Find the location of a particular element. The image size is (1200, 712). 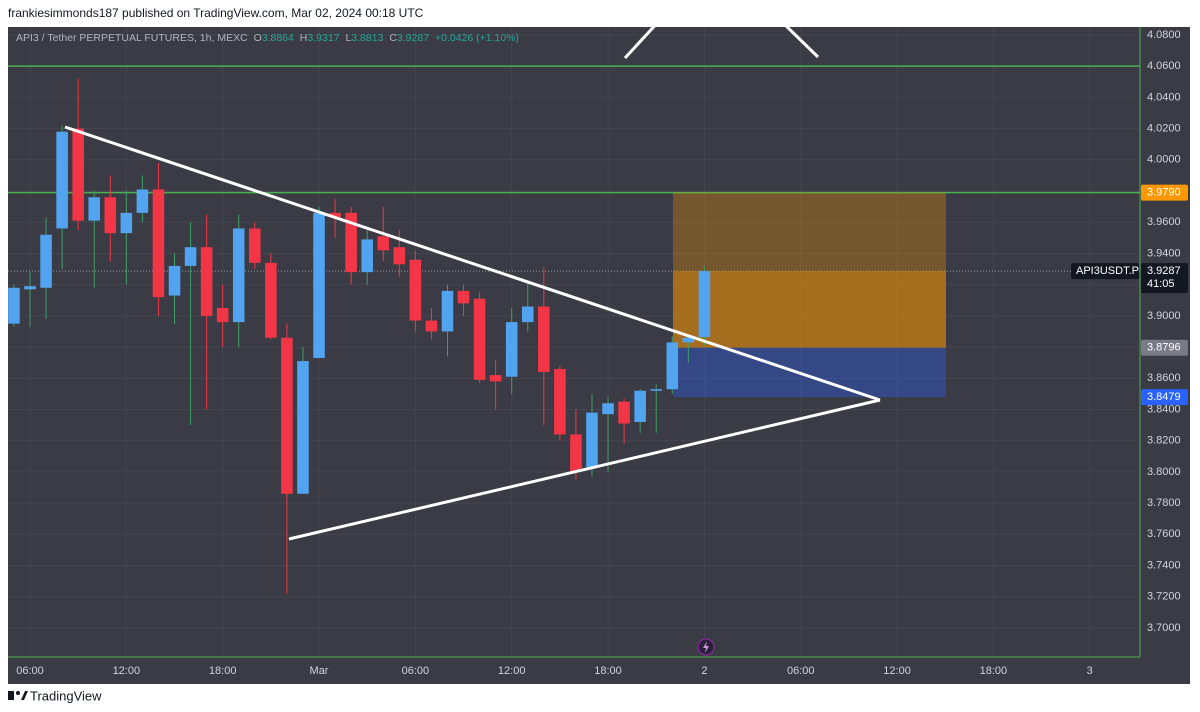

ohlc-label: H is located at coordinates (304, 38).